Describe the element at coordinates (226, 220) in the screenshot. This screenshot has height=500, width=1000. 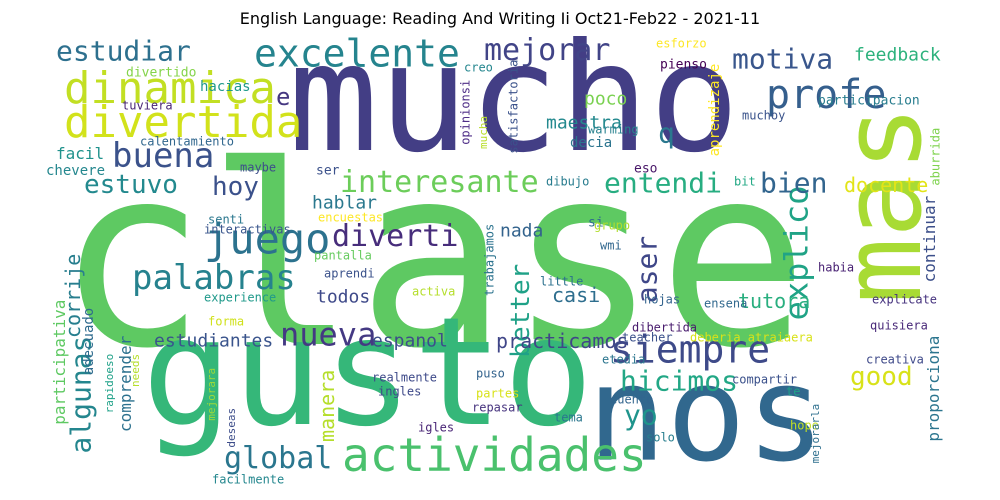
I see `word-senti: senti` at that location.